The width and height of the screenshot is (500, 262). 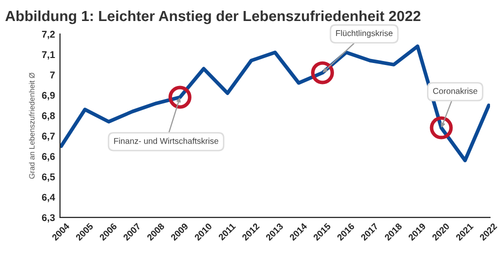 What do you see at coordinates (48, 177) in the screenshot?
I see `y-tick-label: 6,5` at bounding box center [48, 177].